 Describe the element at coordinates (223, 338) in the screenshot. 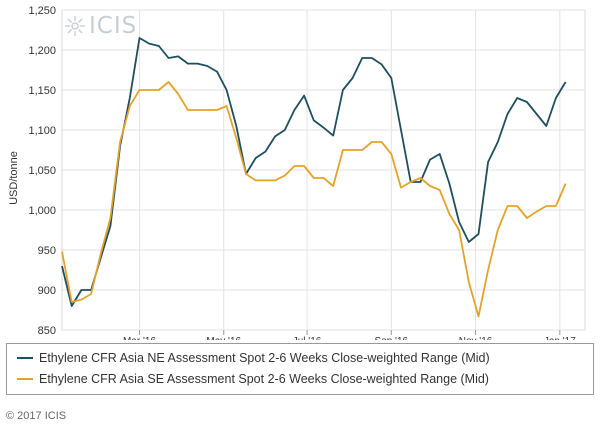

I see `x-tick-label: May '16` at that location.